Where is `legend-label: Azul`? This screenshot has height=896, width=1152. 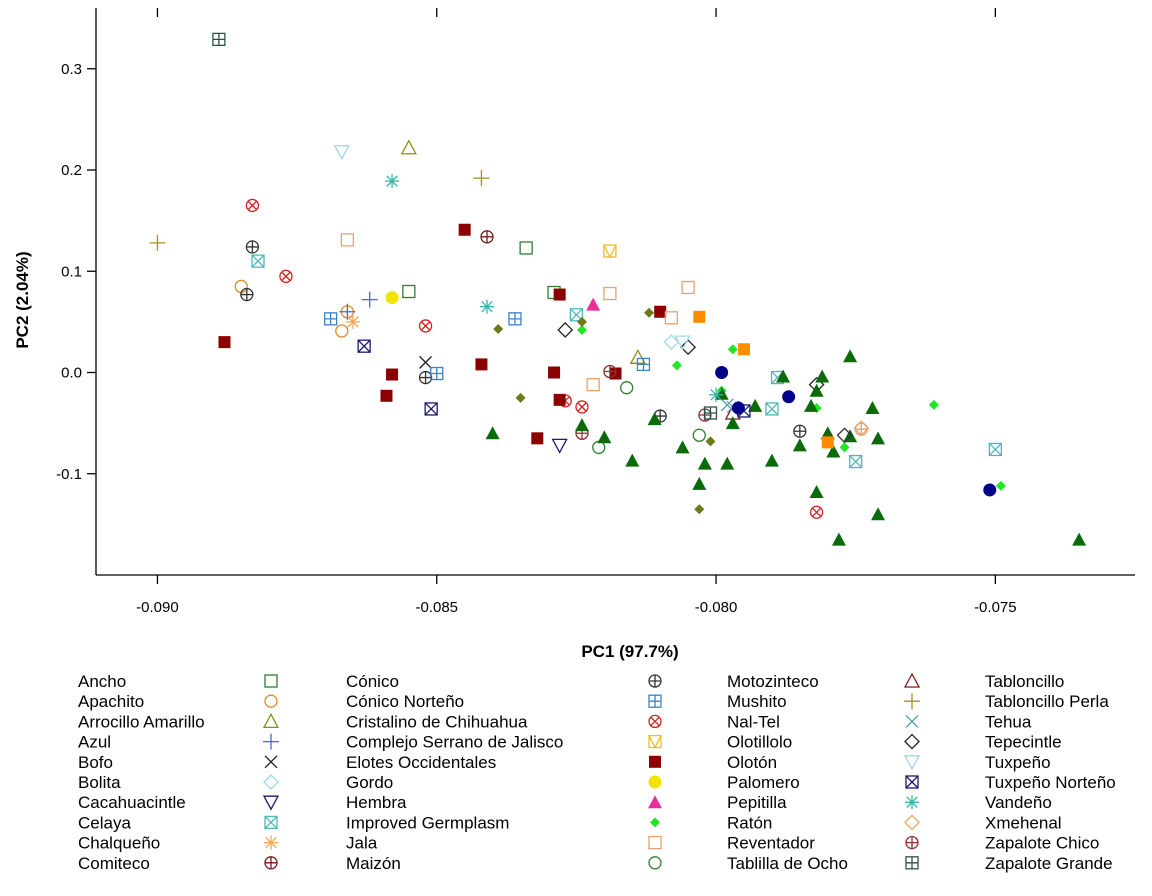
legend-label: Azul is located at coordinates (94, 742).